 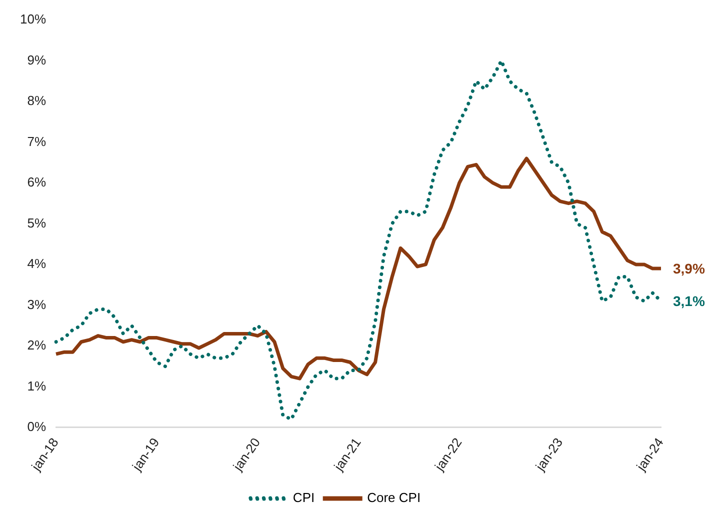 I want to click on legend-label: Core CPI, so click(x=394, y=498).